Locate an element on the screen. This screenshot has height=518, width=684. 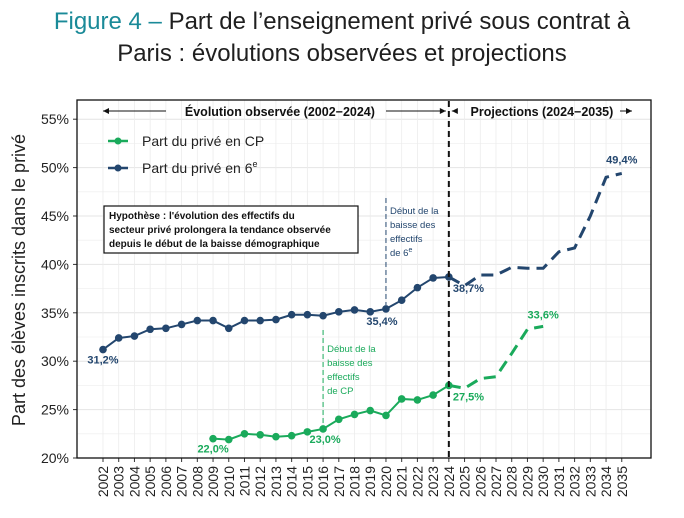
x-tick-label: 2009 is located at coordinates (213, 481).